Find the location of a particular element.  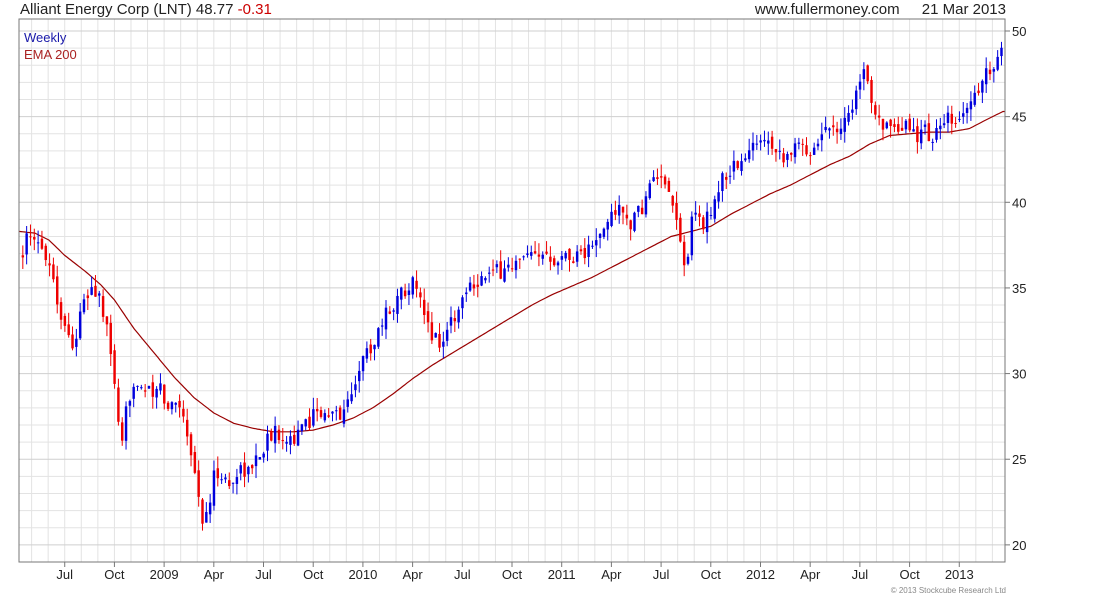

legend-entry: EMA 200 is located at coordinates (50, 54).